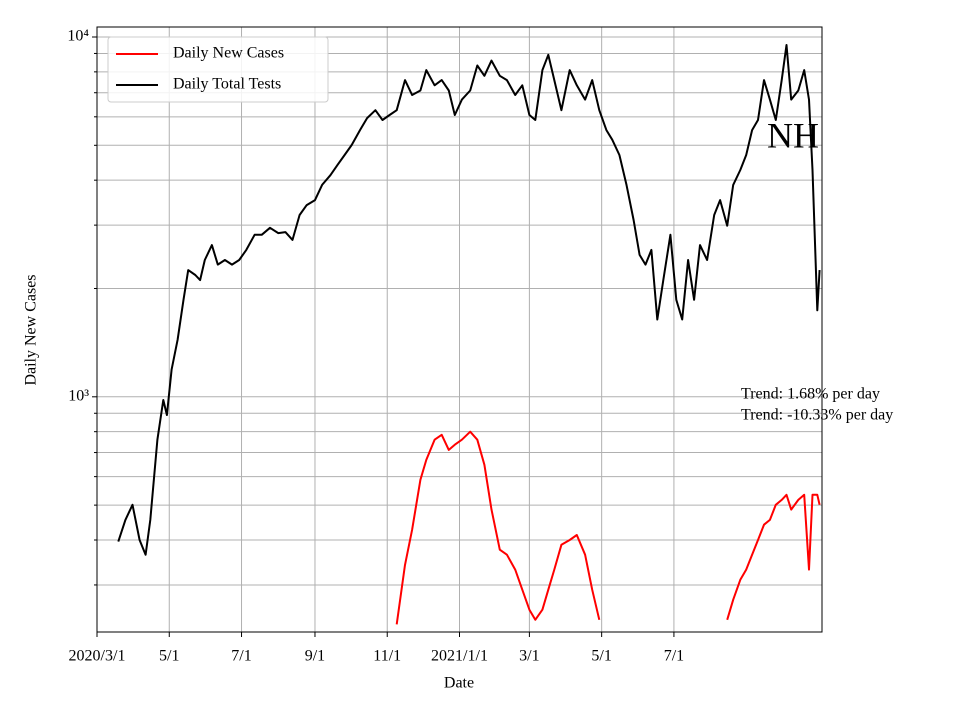  What do you see at coordinates (97, 656) in the screenshot?
I see `x-tick-label: 2020/3/1` at bounding box center [97, 656].